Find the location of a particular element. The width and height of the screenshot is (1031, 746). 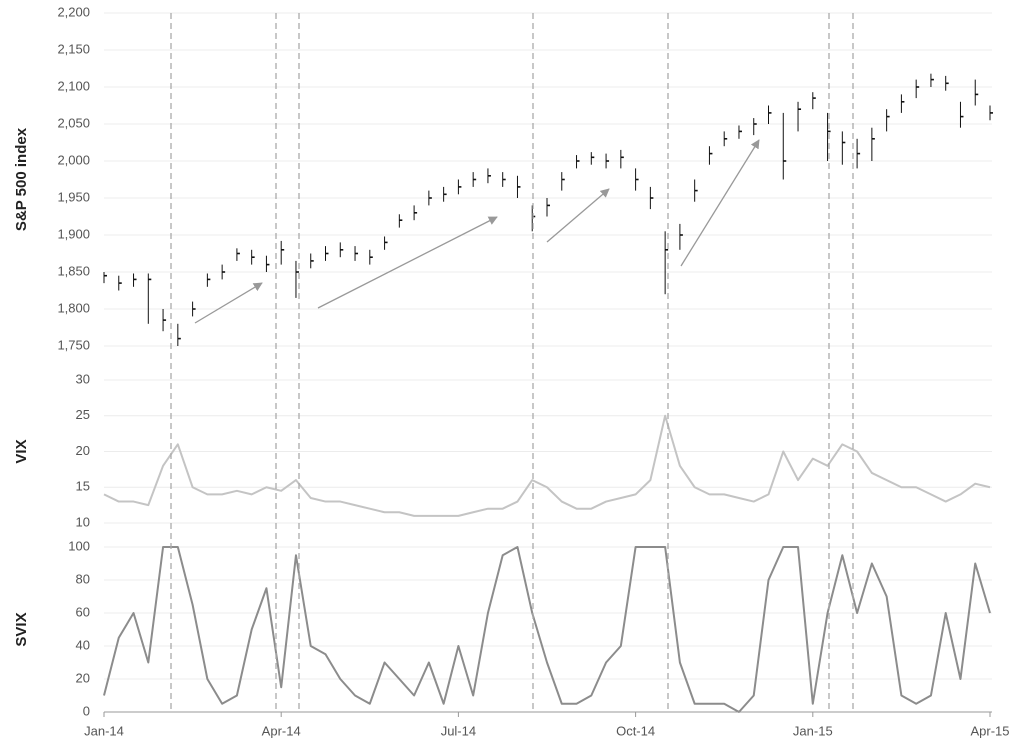

y-tick-label: 0 is located at coordinates (86, 710).